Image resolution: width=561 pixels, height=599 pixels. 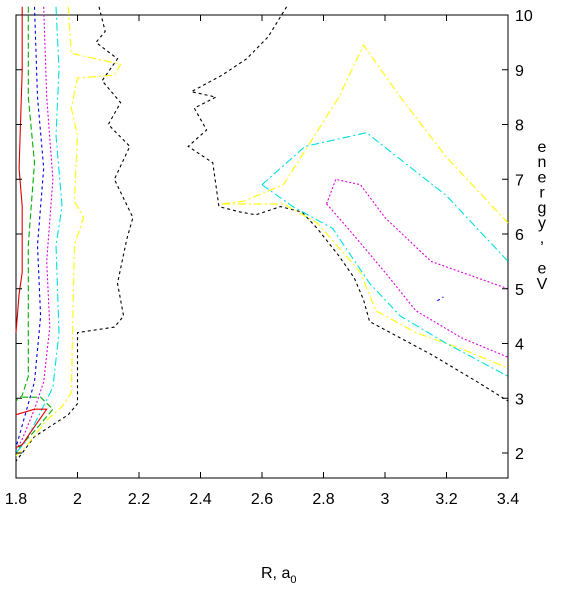 What do you see at coordinates (519, 454) in the screenshot?
I see `y-tick-label: 2` at bounding box center [519, 454].